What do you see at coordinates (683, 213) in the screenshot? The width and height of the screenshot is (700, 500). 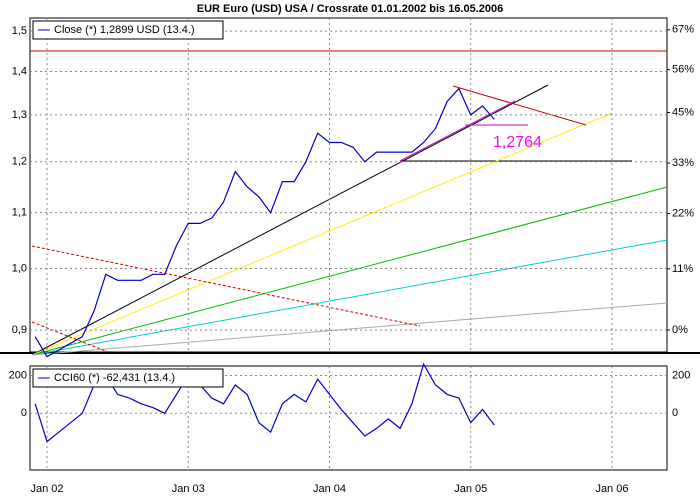 I see `y2-tick-label: 22%` at bounding box center [683, 213].